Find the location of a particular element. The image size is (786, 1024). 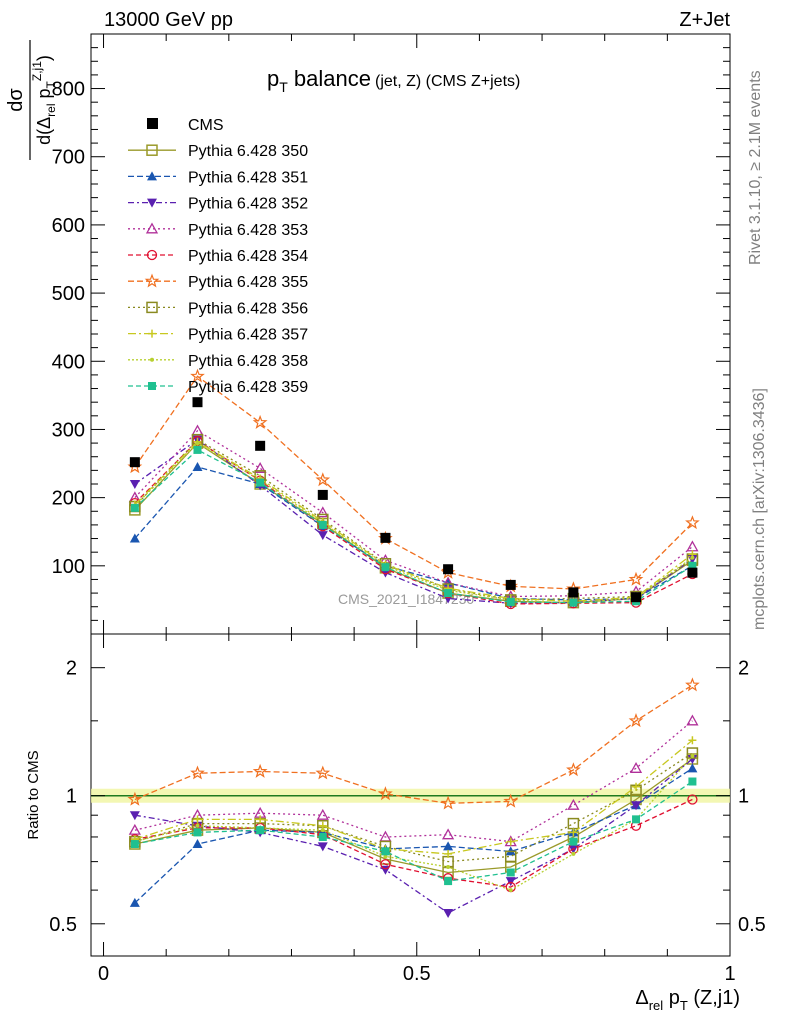

legend-label: Pythia 6.428 351 is located at coordinates (248, 177).